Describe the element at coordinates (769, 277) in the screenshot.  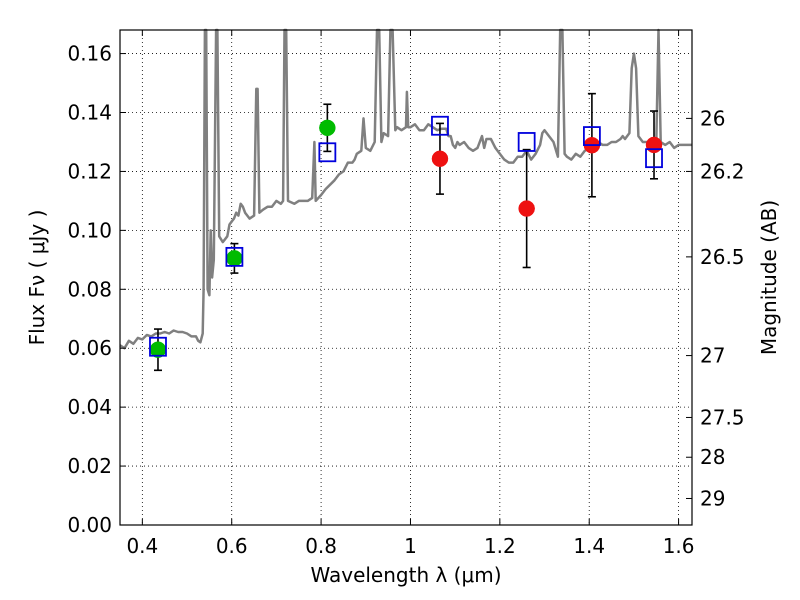
I see `y2-axis-label: Magnitude (AB)` at that location.